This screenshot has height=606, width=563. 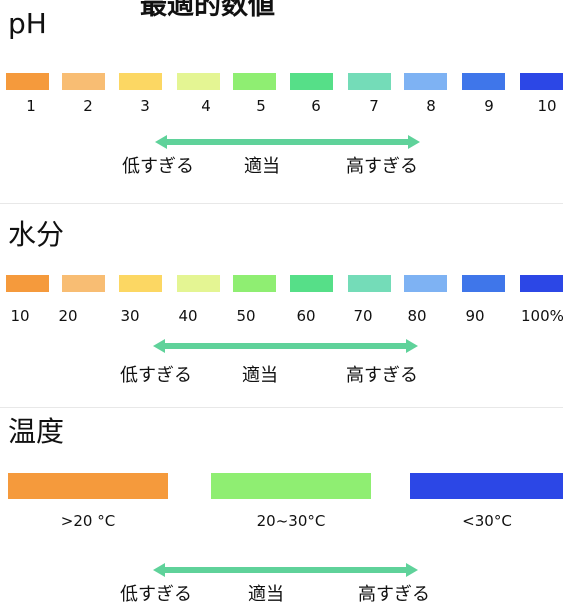 What do you see at coordinates (431, 106) in the screenshot?
I see `ph-scale-label: 8` at bounding box center [431, 106].